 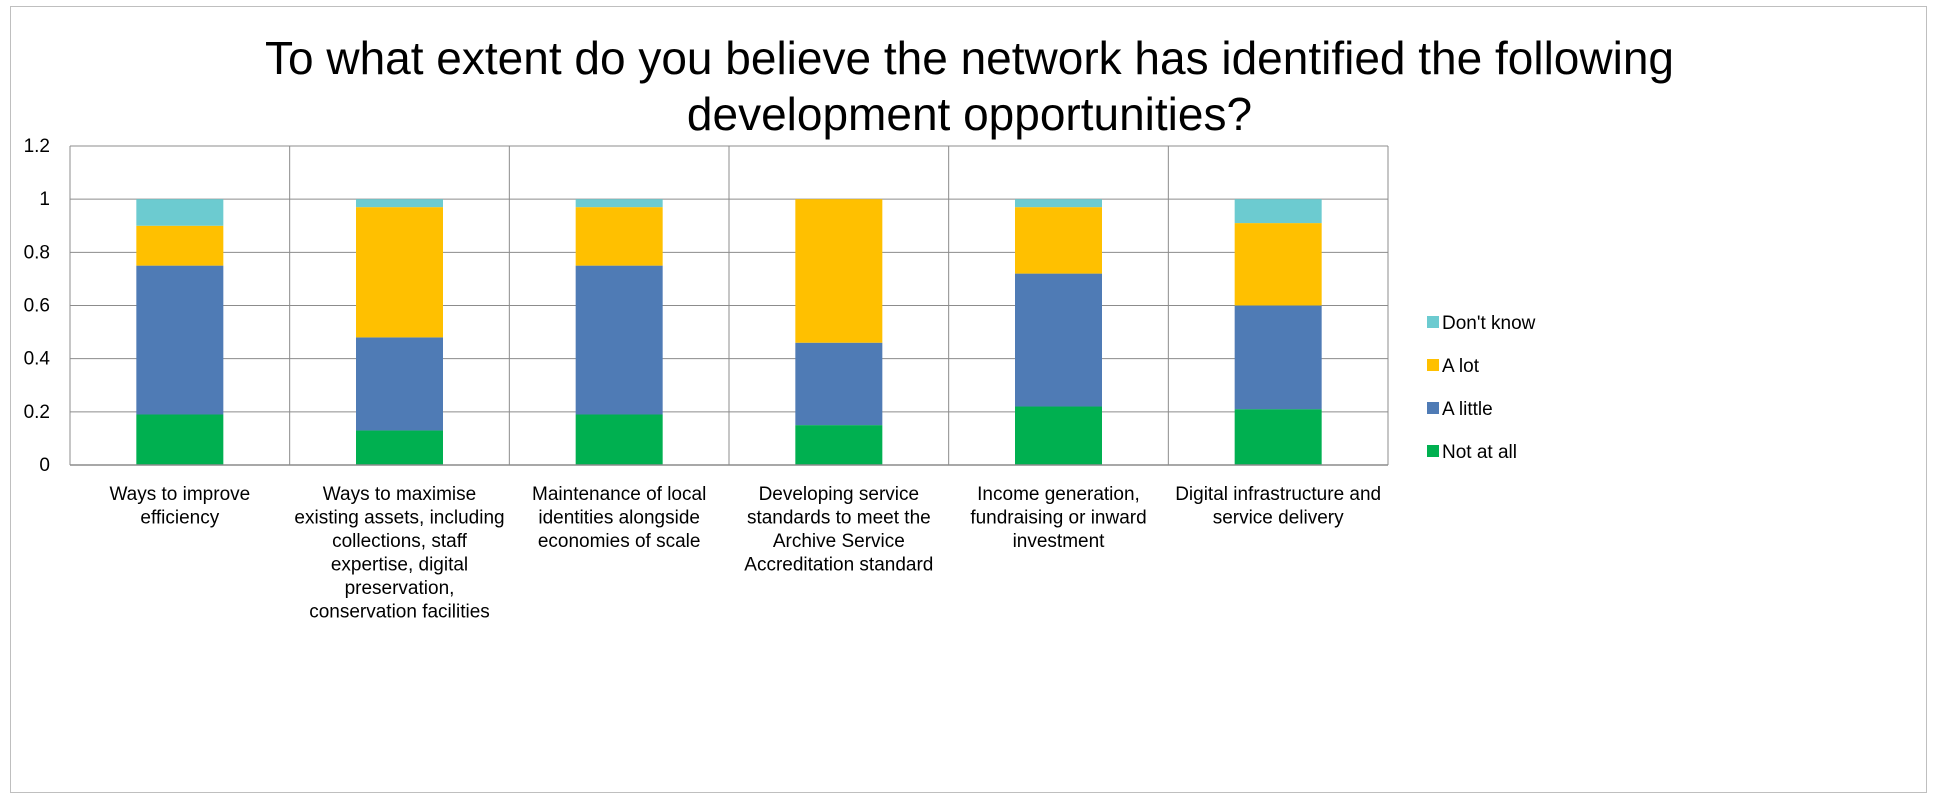 I want to click on x-category-label: expertise, digital, so click(x=399, y=565).